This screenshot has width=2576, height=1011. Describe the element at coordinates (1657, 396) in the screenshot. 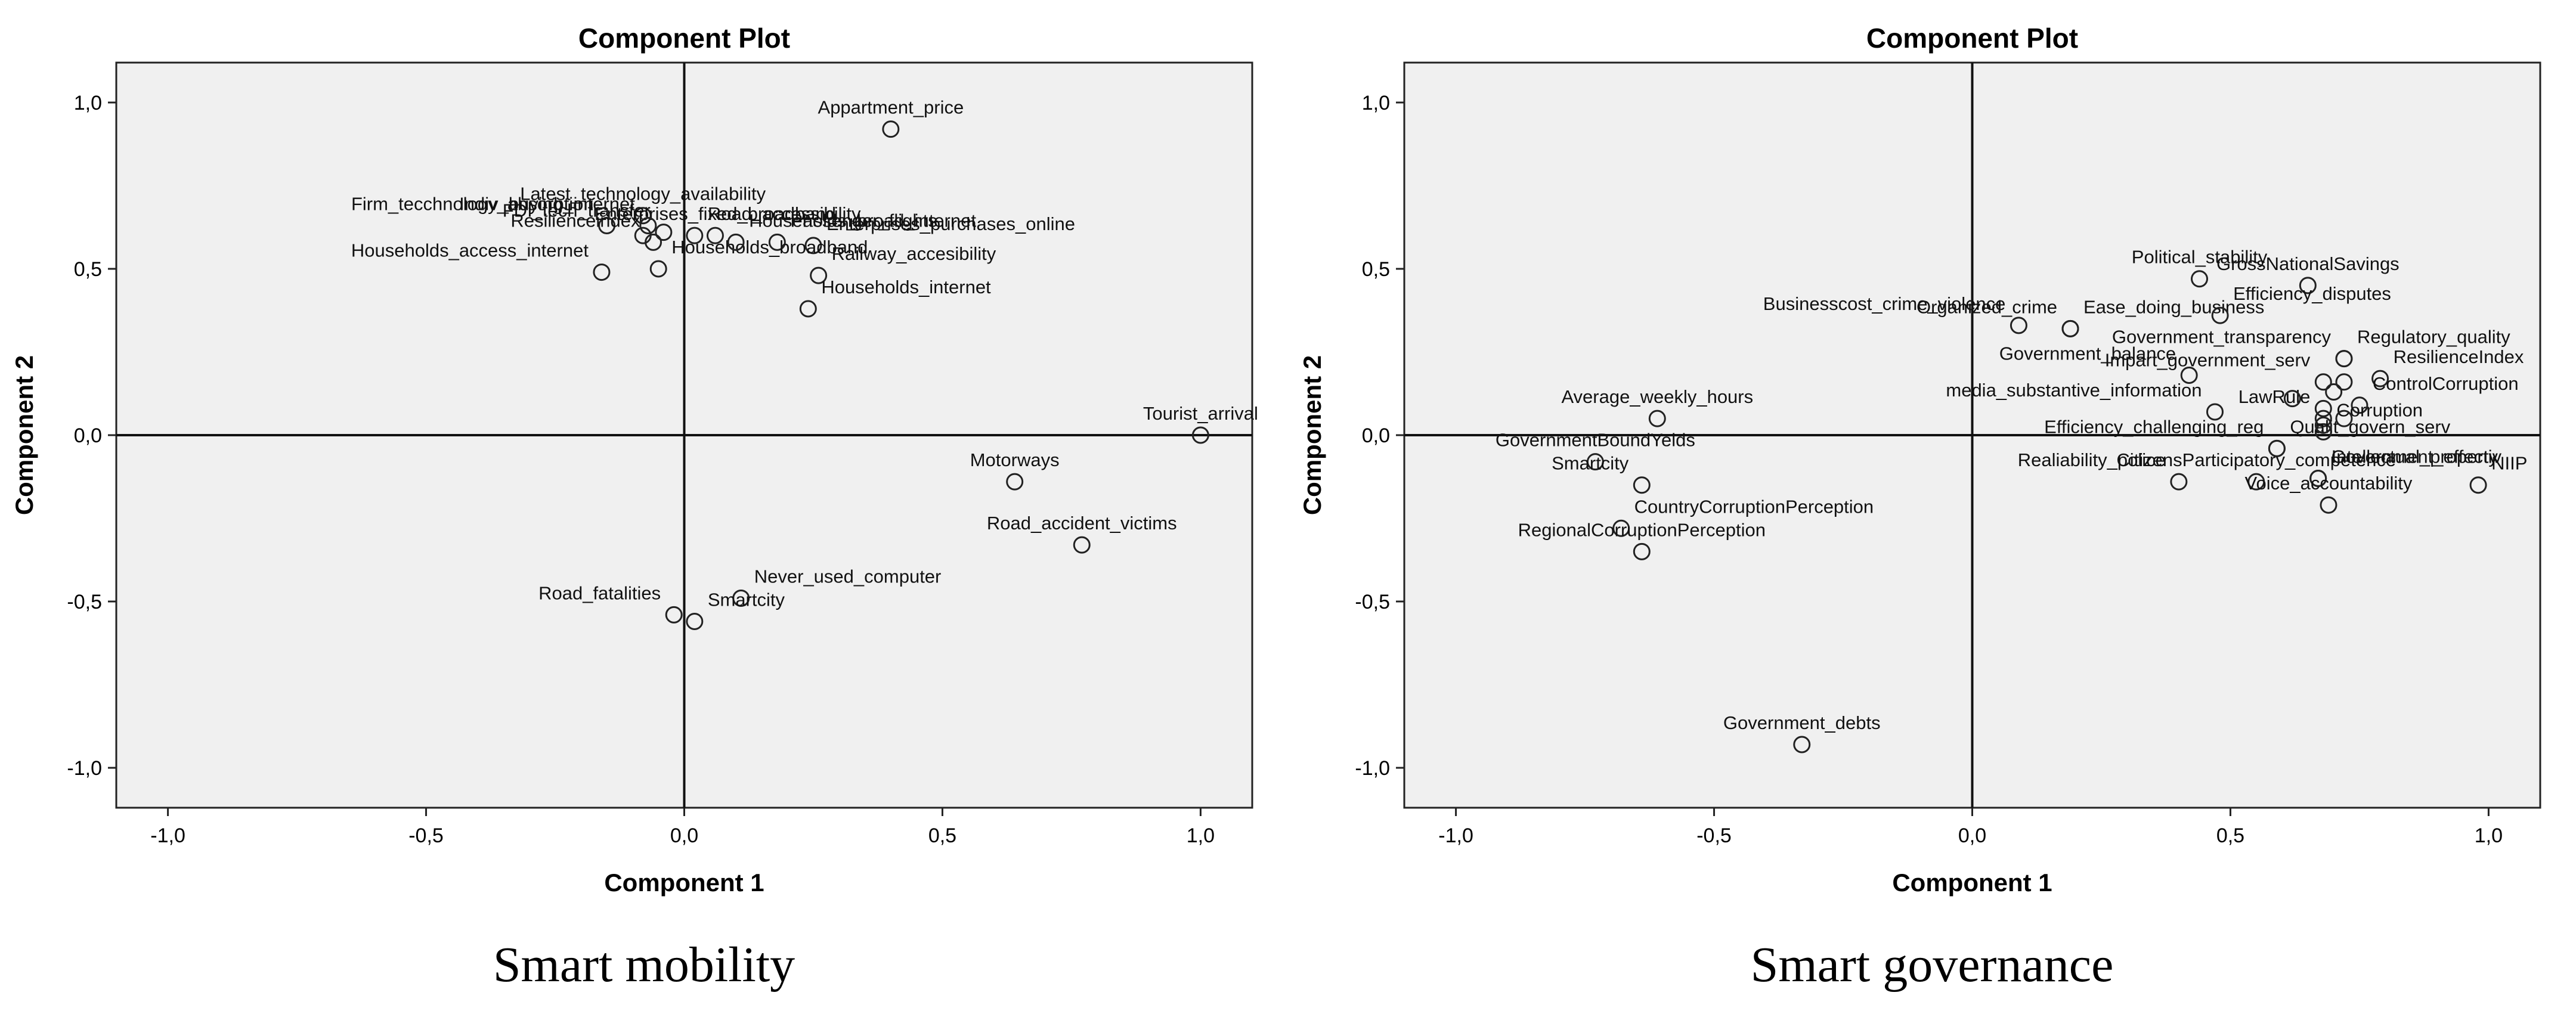

I see `point-label: Average_weekly_hours` at that location.